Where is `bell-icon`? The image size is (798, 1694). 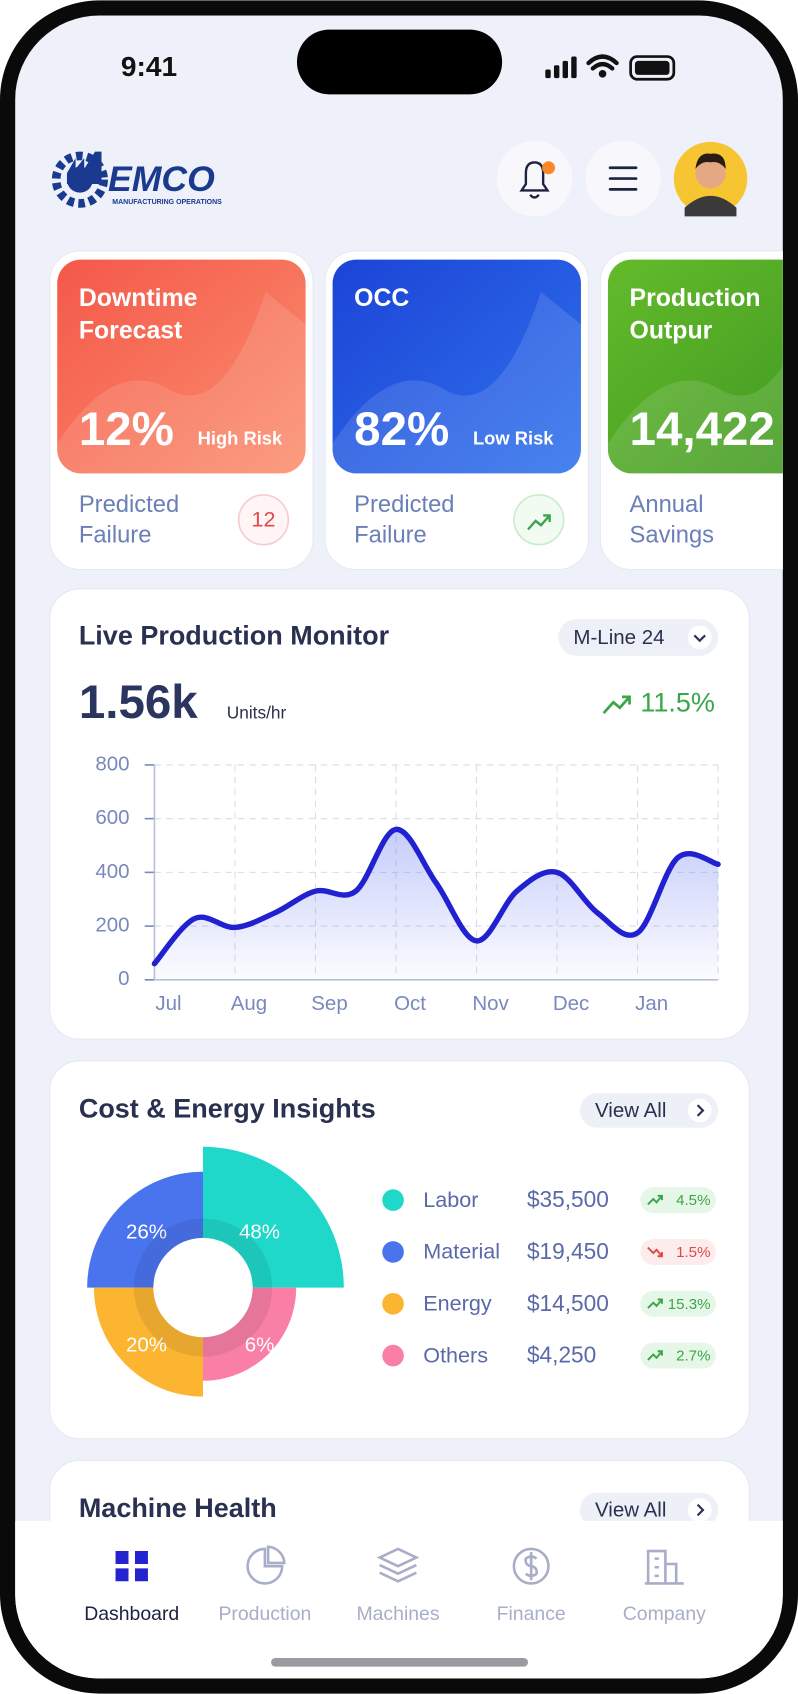
bell-icon is located at coordinates (534, 180).